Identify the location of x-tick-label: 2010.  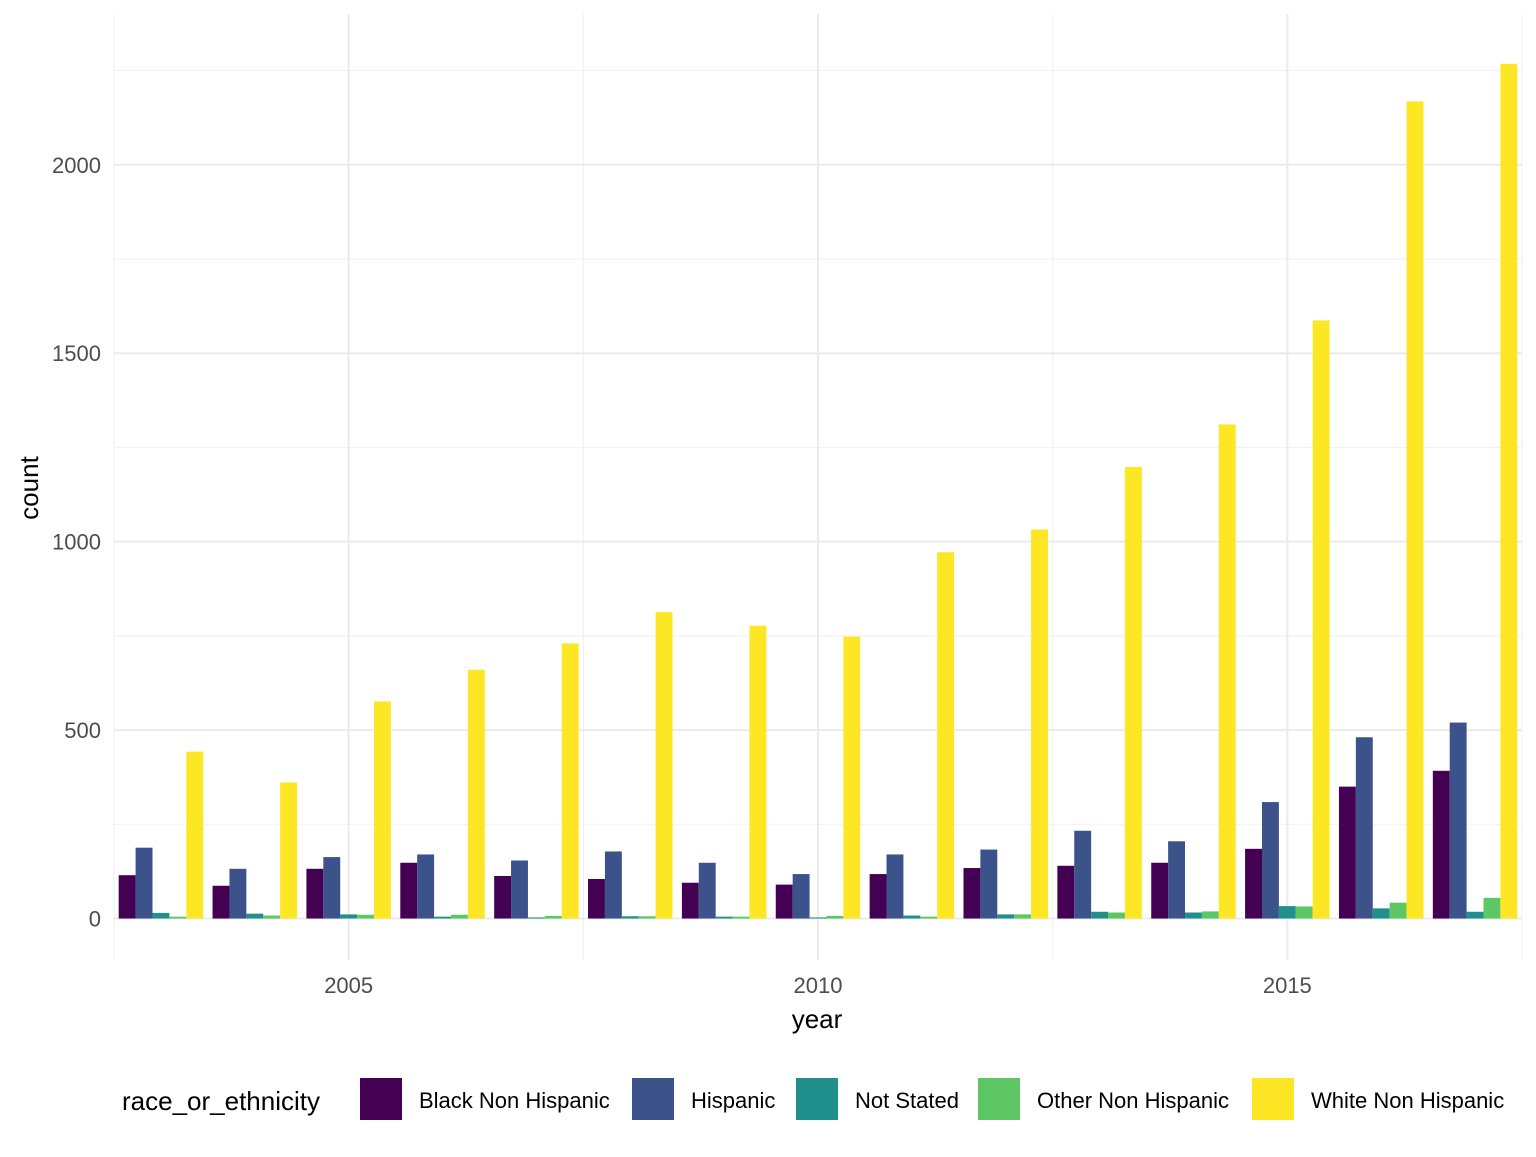
(818, 985).